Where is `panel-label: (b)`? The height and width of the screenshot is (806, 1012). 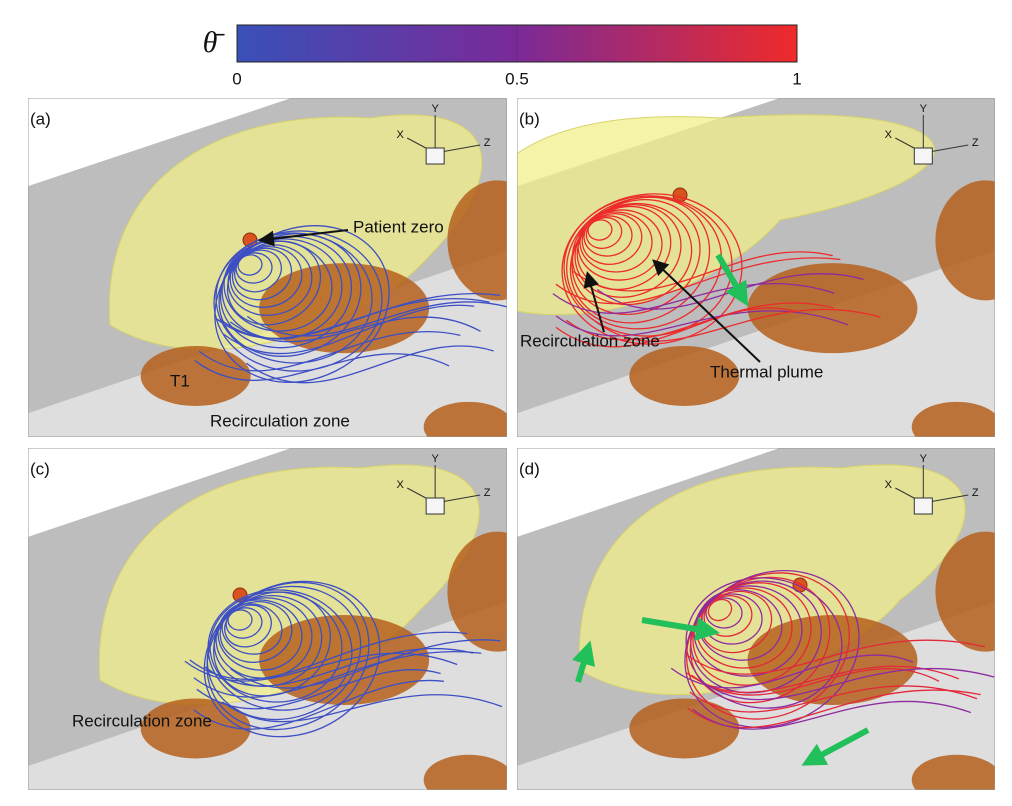 panel-label: (b) is located at coordinates (529, 118).